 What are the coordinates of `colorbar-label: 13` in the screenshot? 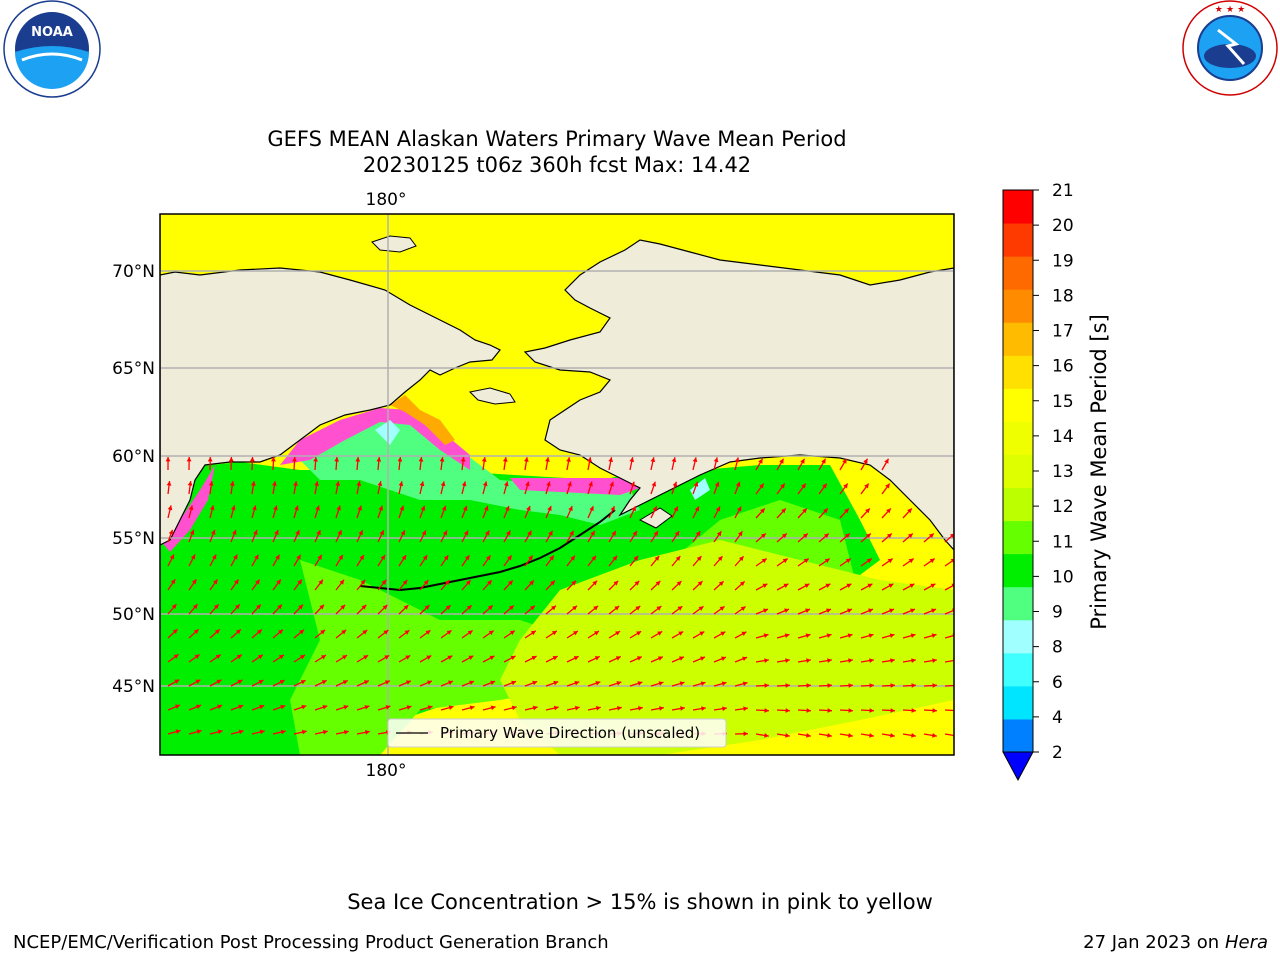 It's located at (1063, 472).